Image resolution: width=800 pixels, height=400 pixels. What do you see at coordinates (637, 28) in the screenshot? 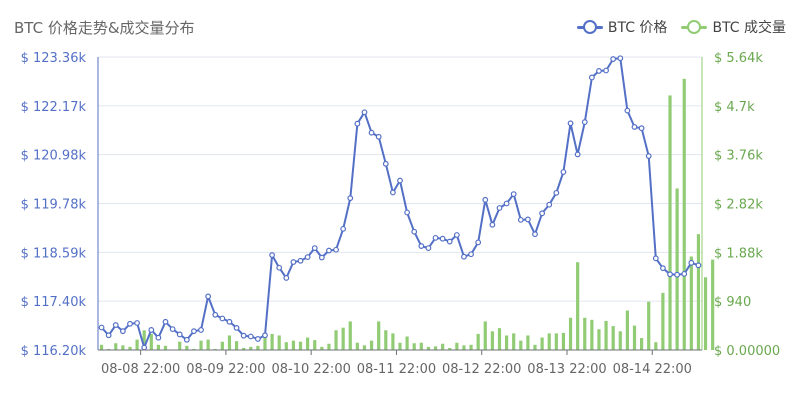
I see `legend-price-label: BTC 价格` at bounding box center [637, 28].